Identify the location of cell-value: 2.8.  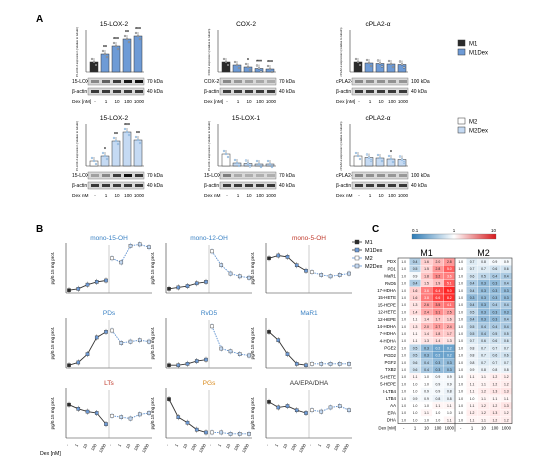
(438, 269).